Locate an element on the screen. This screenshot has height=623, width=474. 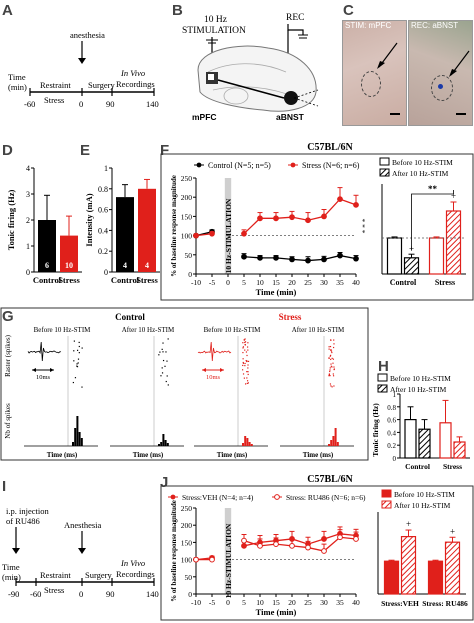
legend-marker-stress is located at coordinates (293, 165).